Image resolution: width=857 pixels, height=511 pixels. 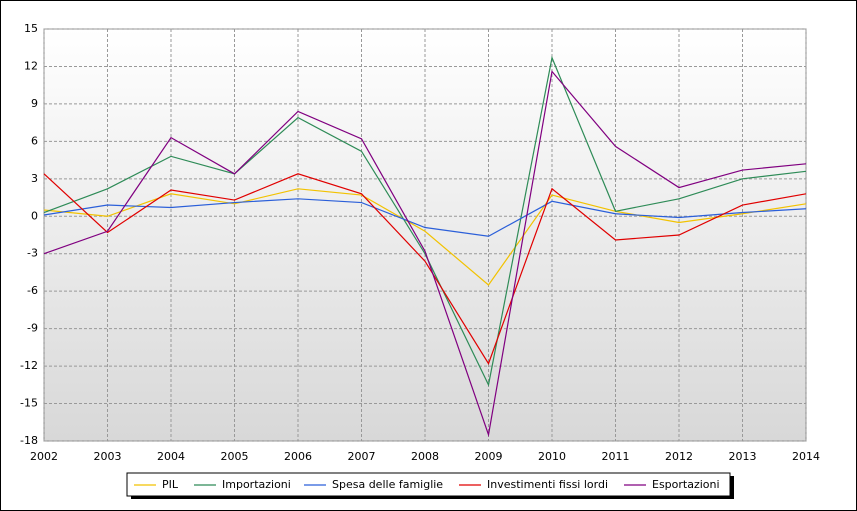 What do you see at coordinates (34, 178) in the screenshot?
I see `y-tick-label: 3` at bounding box center [34, 178].